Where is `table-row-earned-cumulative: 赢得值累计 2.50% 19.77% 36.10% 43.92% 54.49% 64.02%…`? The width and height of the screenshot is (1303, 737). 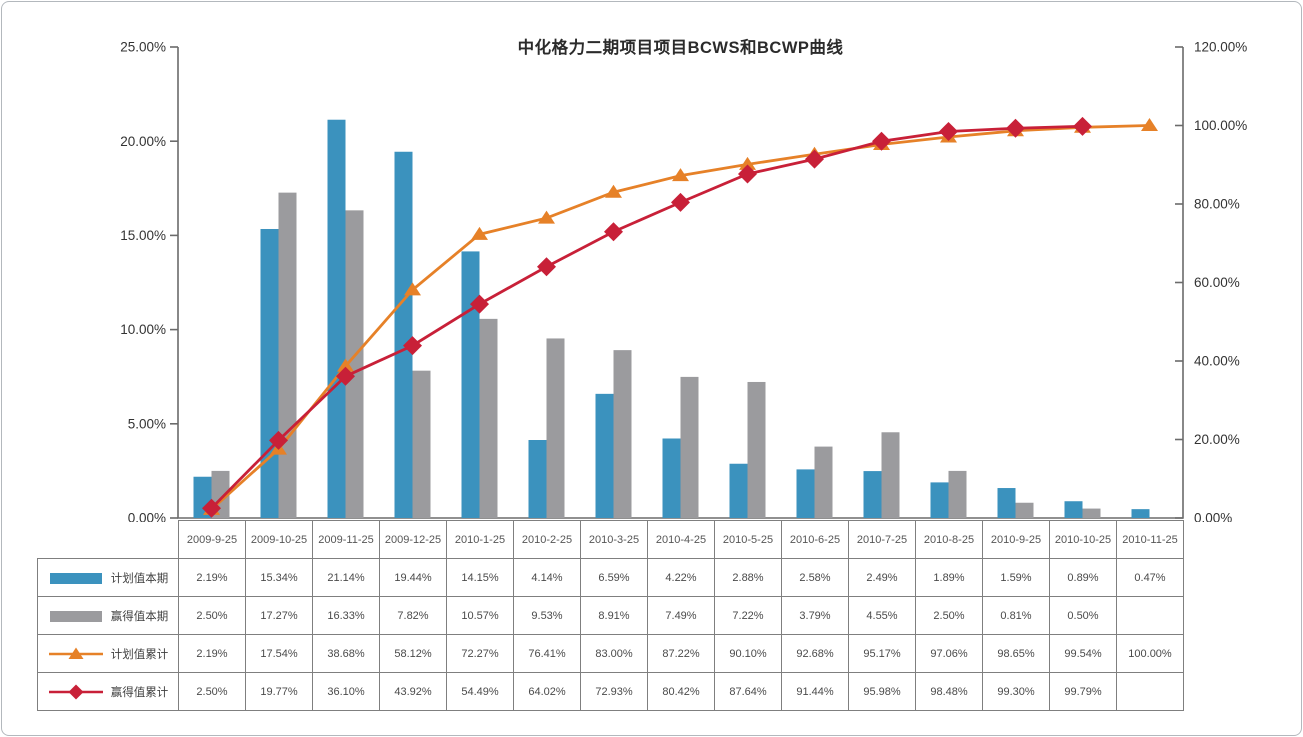
table-row-earned-cumulative: 赢得值累计 2.50% 19.77% 36.10% 43.92% 54.49% 64.02%… is located at coordinates (610, 691).